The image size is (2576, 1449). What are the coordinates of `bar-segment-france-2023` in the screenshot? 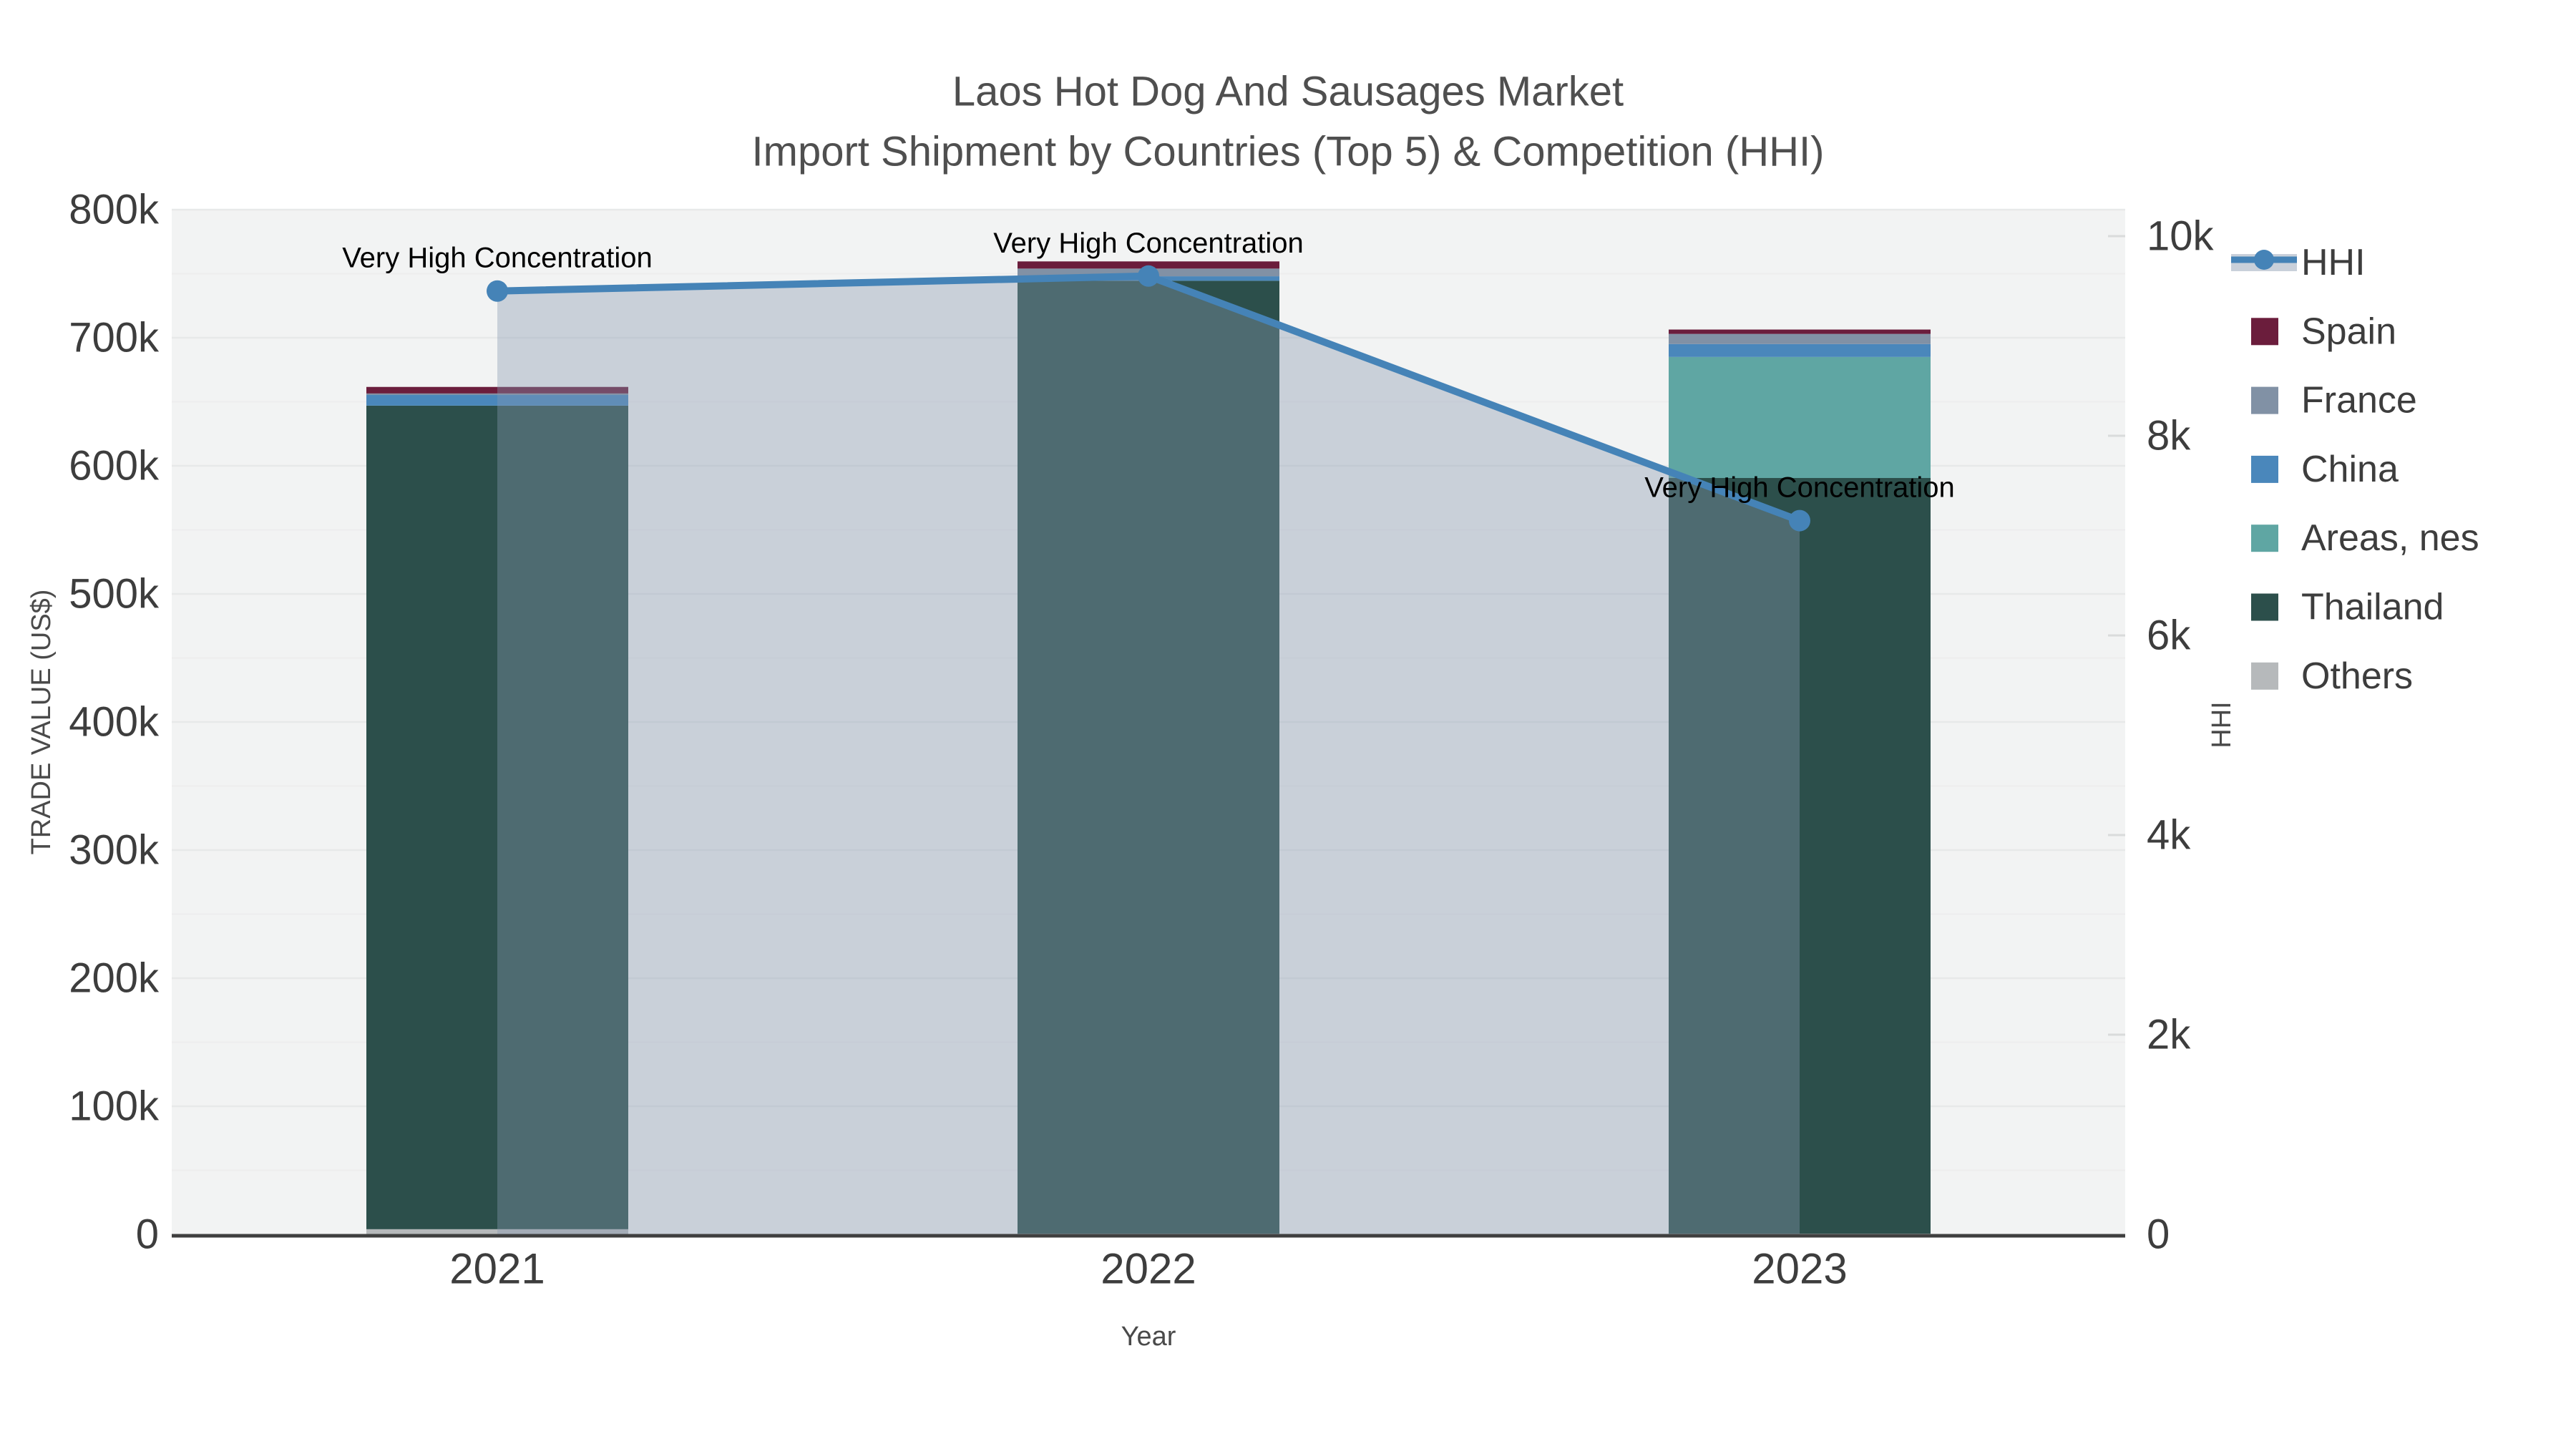 It's located at (1800, 338).